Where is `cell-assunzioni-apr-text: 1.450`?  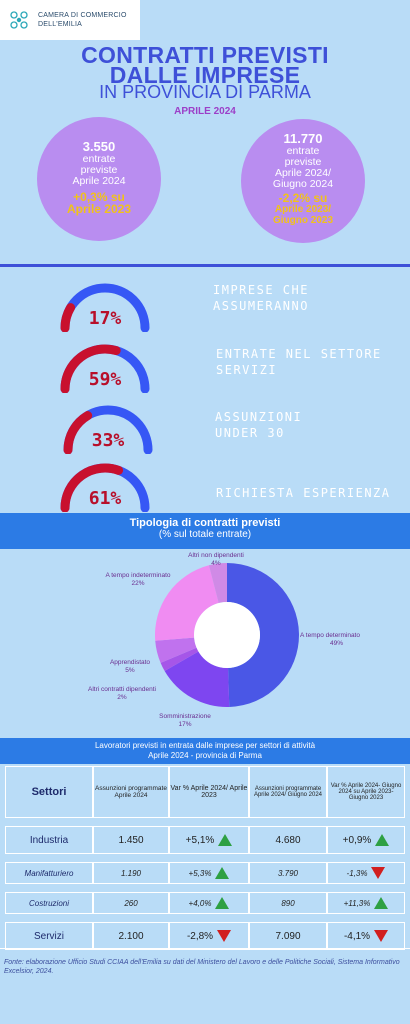
cell-assunzioni-apr-text: 1.450 is located at coordinates (131, 840).